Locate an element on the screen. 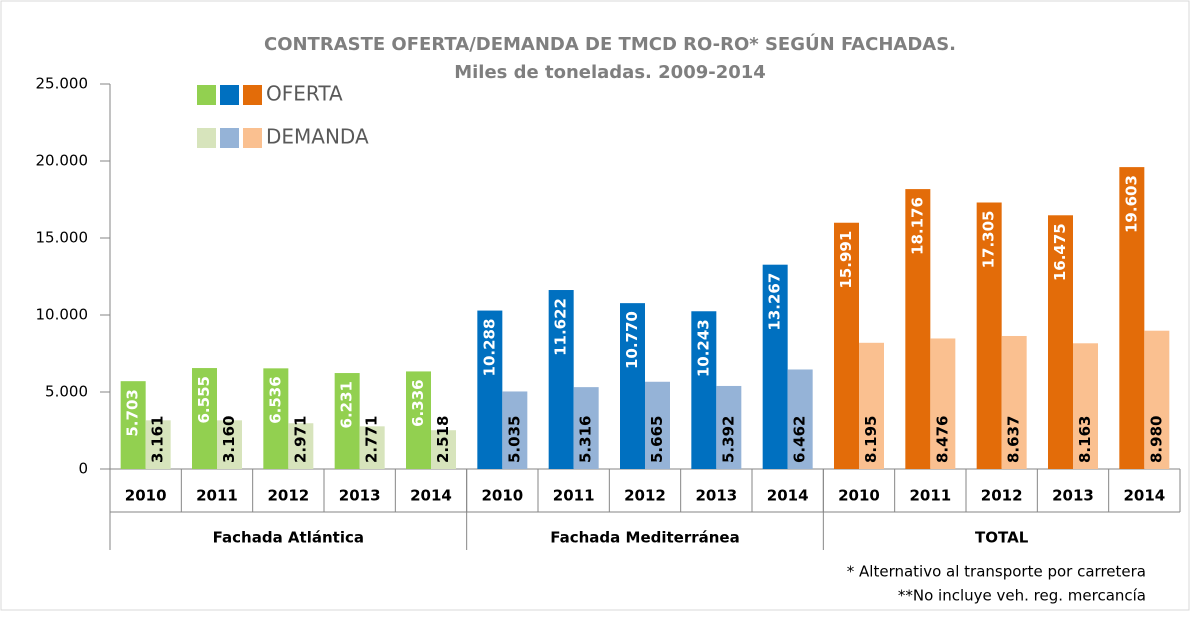 Image resolution: width=1192 pixels, height=617 pixels. value-label: 6.336 is located at coordinates (418, 402).